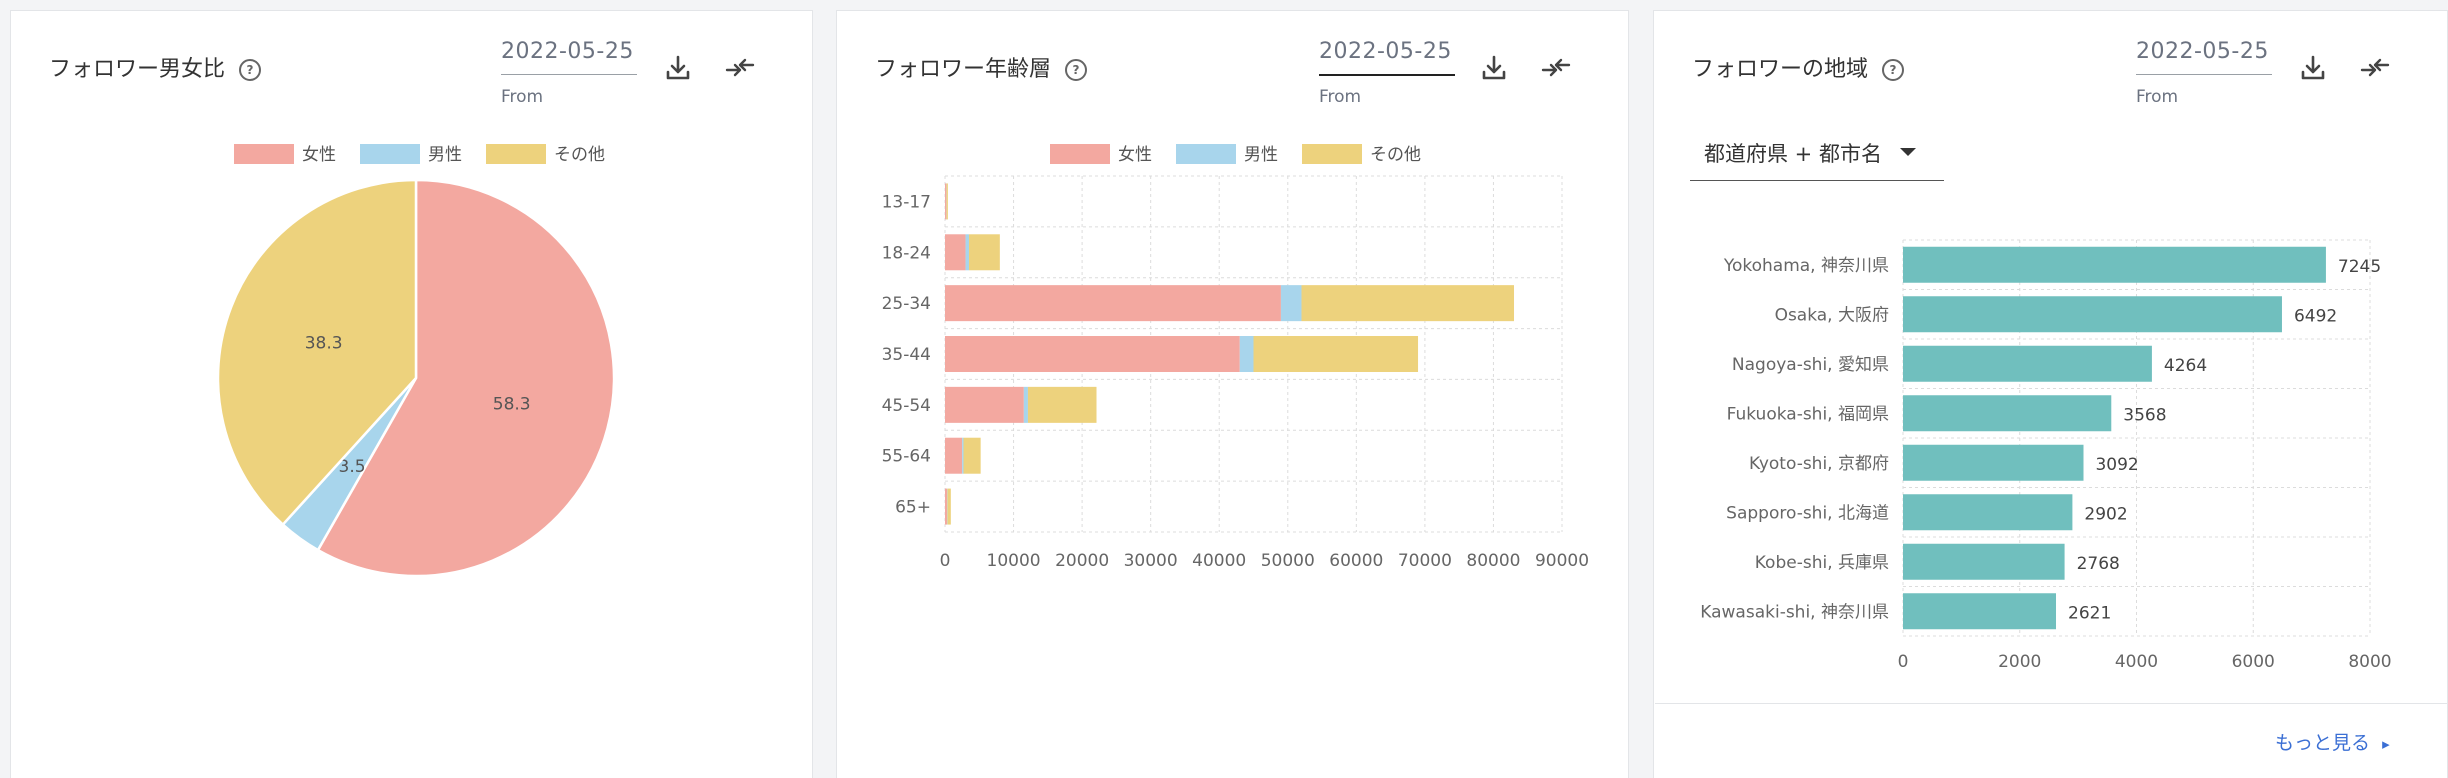 This screenshot has width=2448, height=778. I want to click on region-date-value: 2022-05-25, so click(2202, 51).